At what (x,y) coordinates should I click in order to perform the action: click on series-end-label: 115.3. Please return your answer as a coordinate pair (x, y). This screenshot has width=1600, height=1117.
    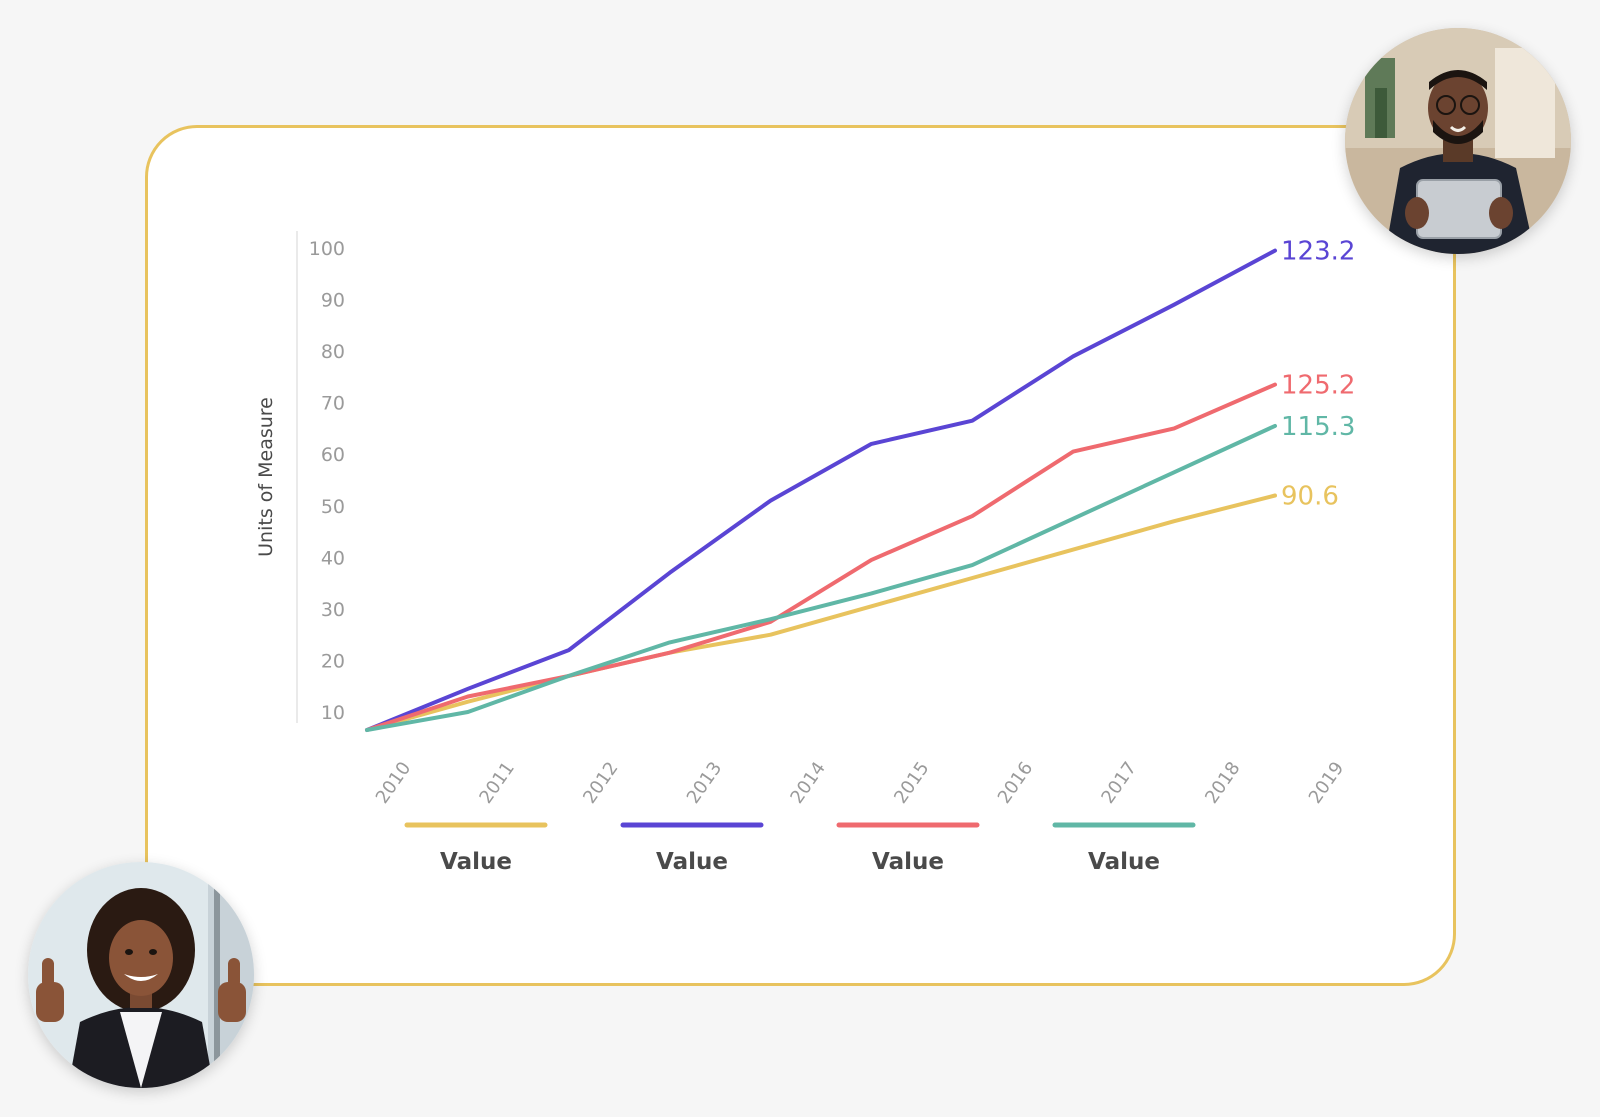
    Looking at the image, I should click on (1318, 427).